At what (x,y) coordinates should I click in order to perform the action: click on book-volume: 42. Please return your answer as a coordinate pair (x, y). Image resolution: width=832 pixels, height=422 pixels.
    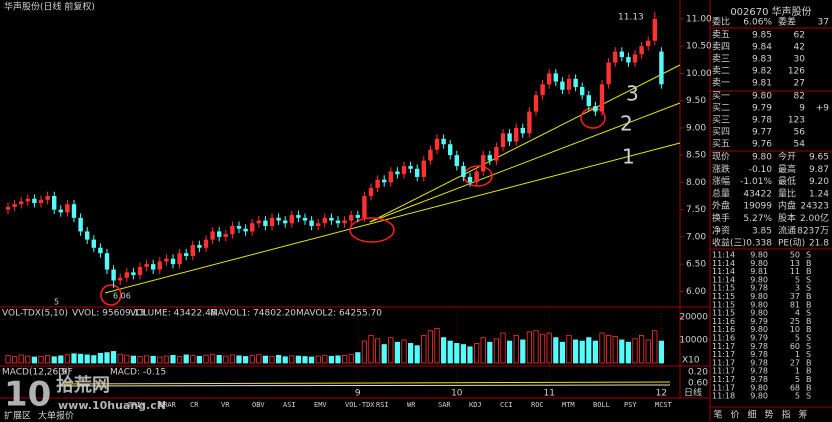
    Looking at the image, I should click on (799, 48).